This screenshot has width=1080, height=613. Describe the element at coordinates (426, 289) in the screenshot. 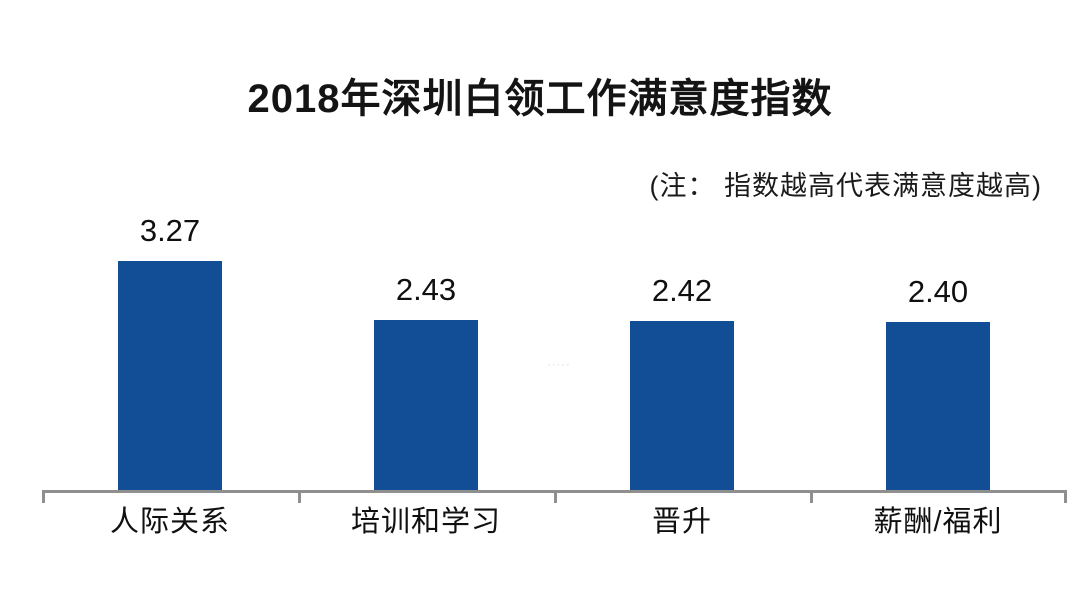

I see `bar-value-label: 2.43` at that location.